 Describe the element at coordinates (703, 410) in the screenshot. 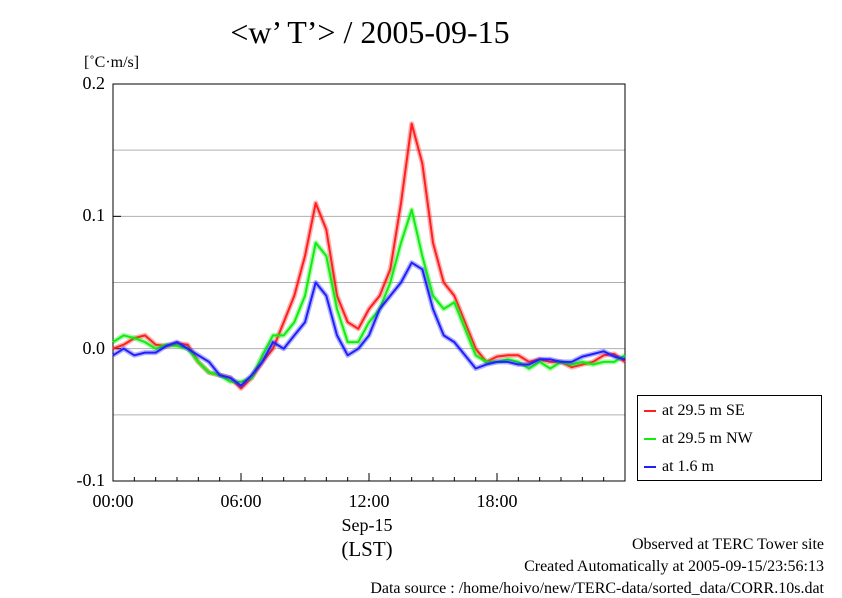

I see `legend-label-se: at 29.5 m SE` at that location.